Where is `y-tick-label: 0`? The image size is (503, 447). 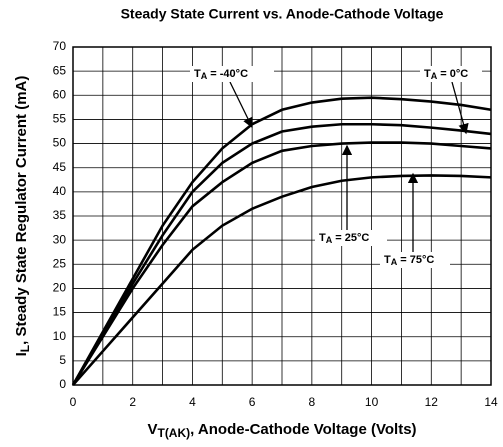 y-tick-label: 0 is located at coordinates (62, 384).